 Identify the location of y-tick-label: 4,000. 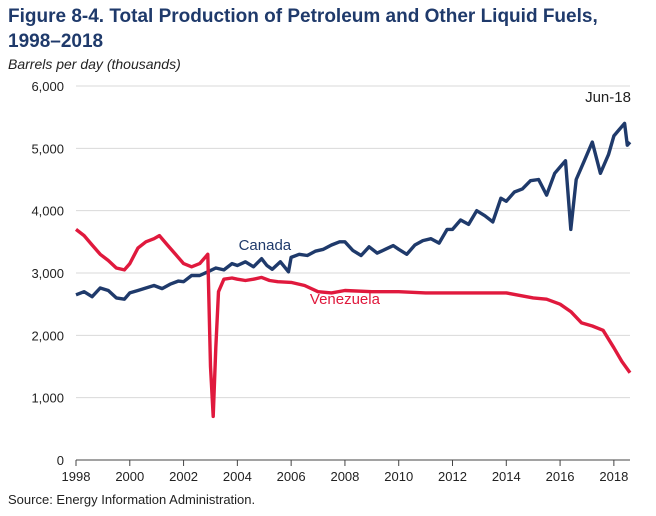
(47, 211).